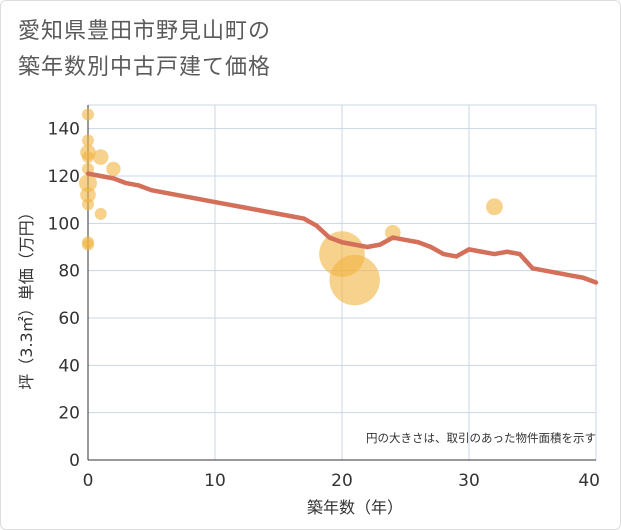  I want to click on y-tick-label: 140, so click(64, 130).